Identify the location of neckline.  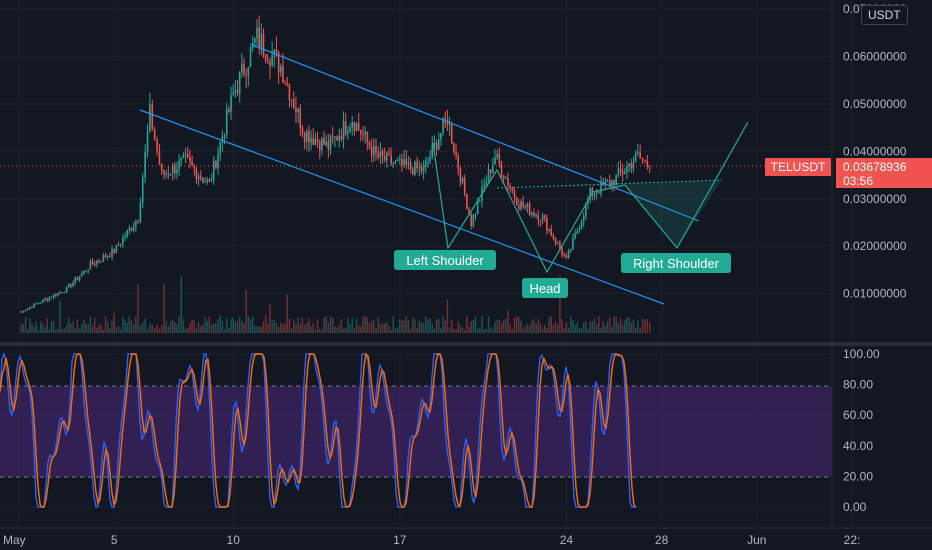
(609, 184).